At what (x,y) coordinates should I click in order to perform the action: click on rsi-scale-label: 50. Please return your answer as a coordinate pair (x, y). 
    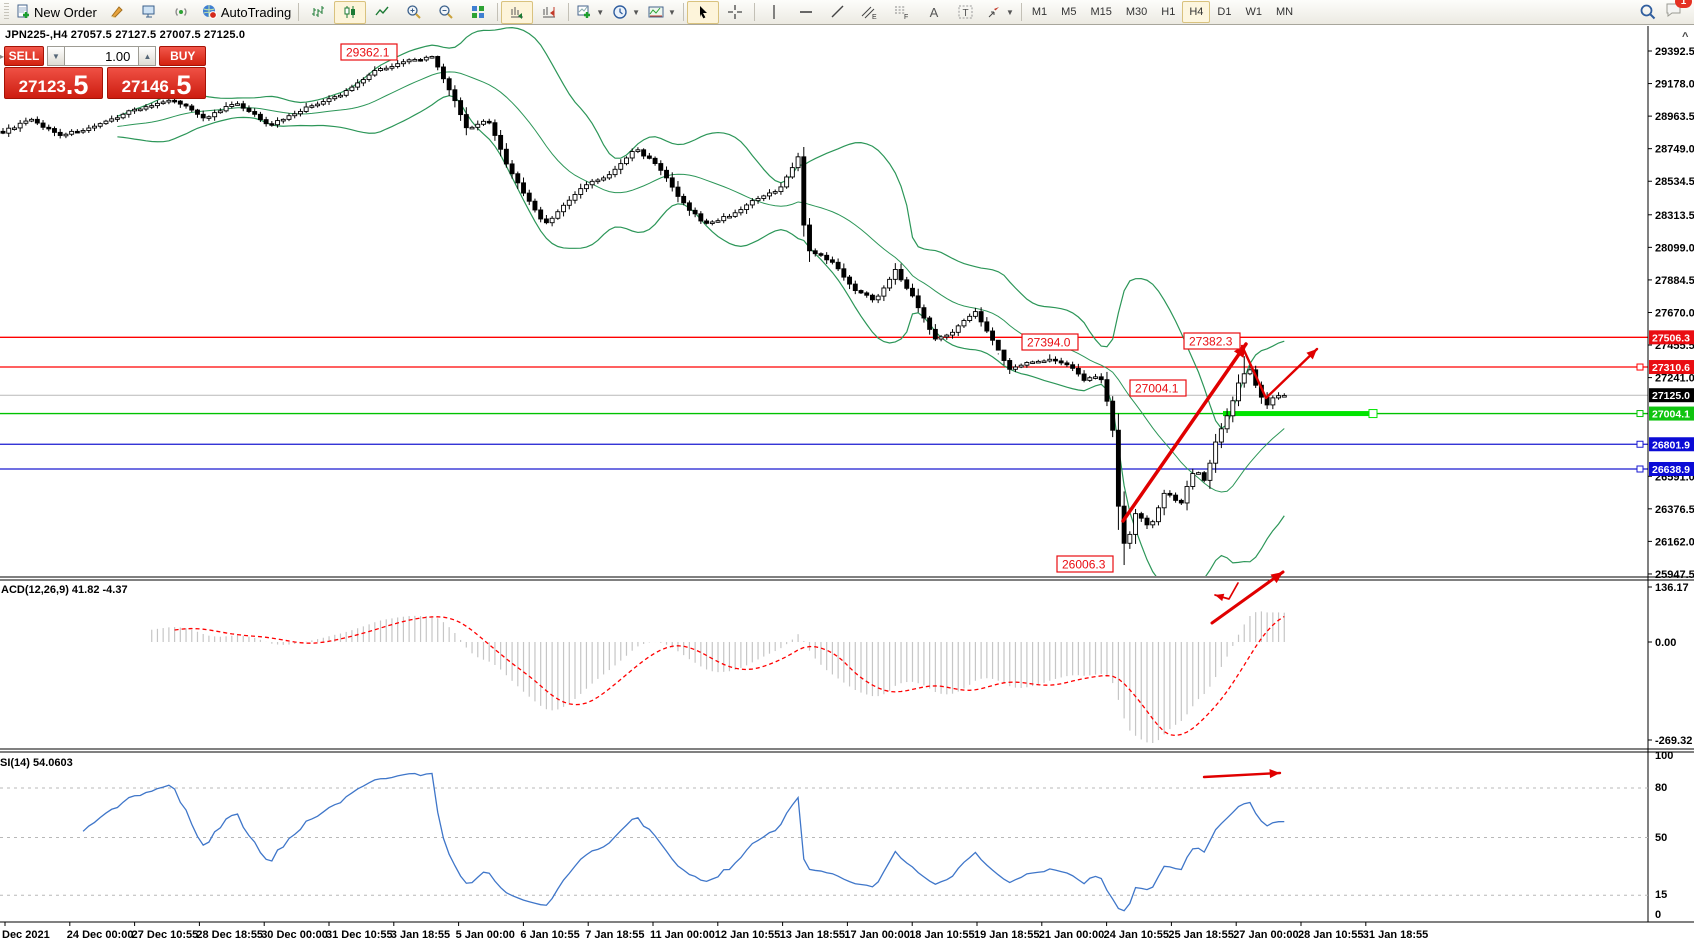
    Looking at the image, I should click on (1661, 838).